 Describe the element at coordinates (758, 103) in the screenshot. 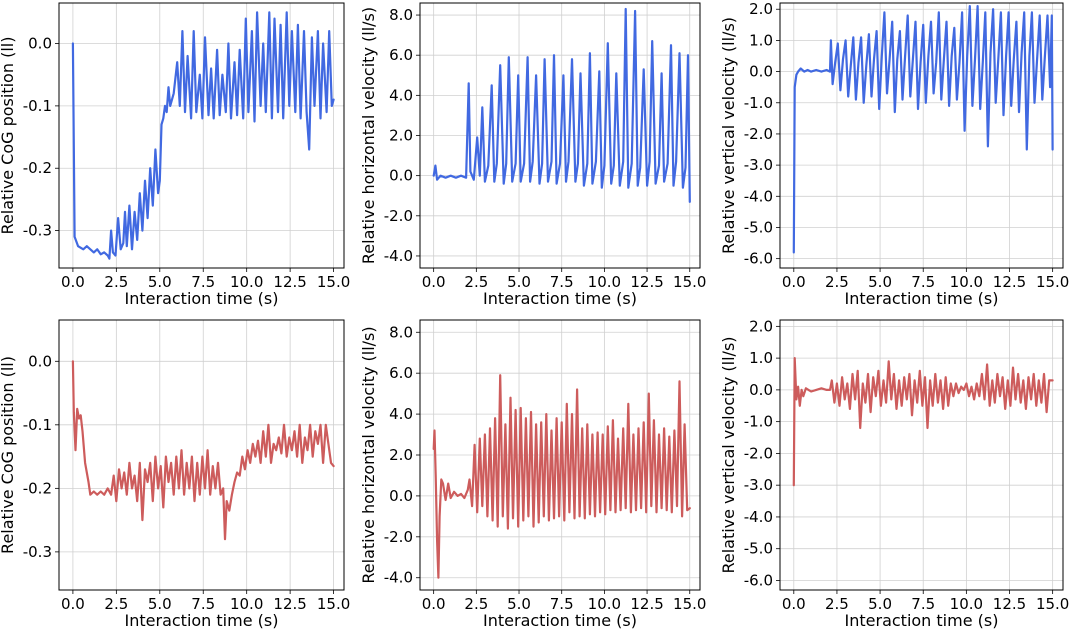

I see `y-tick-label: -1.0` at that location.